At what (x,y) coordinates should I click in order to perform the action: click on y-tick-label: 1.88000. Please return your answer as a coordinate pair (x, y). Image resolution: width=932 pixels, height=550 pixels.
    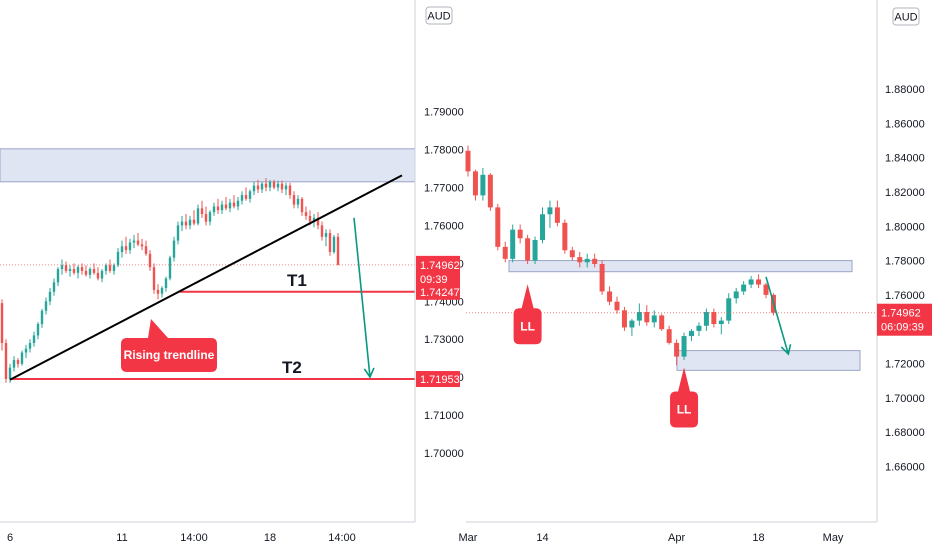
    Looking at the image, I should click on (905, 90).